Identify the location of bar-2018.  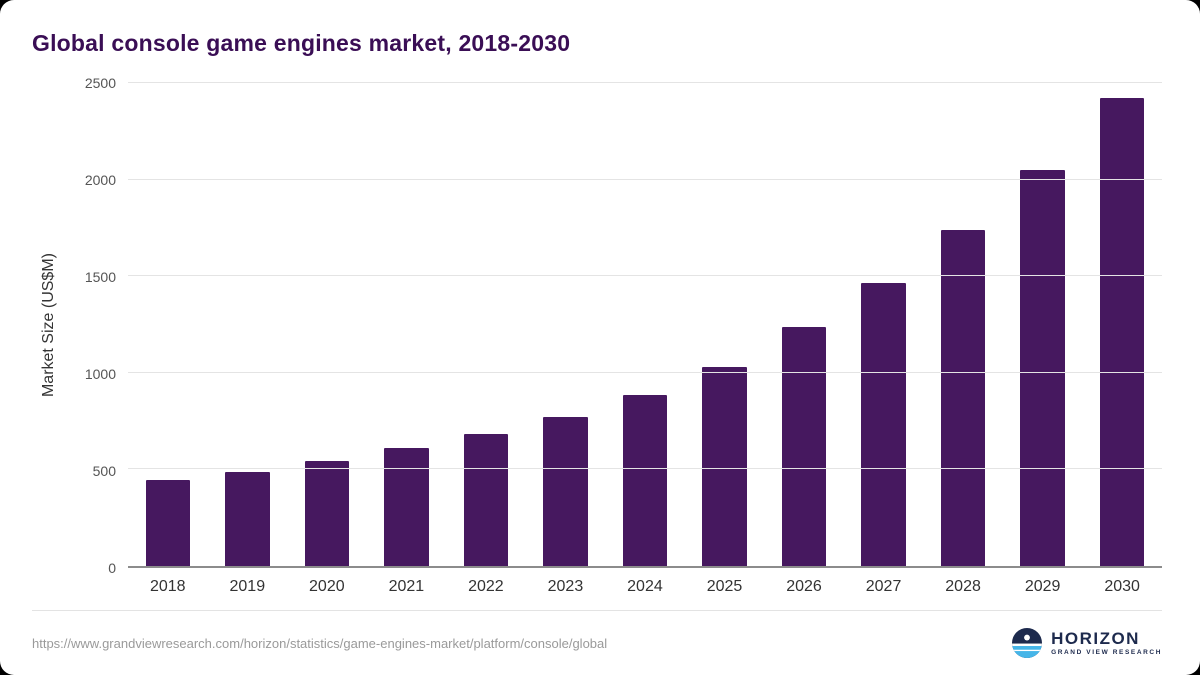
(168, 523).